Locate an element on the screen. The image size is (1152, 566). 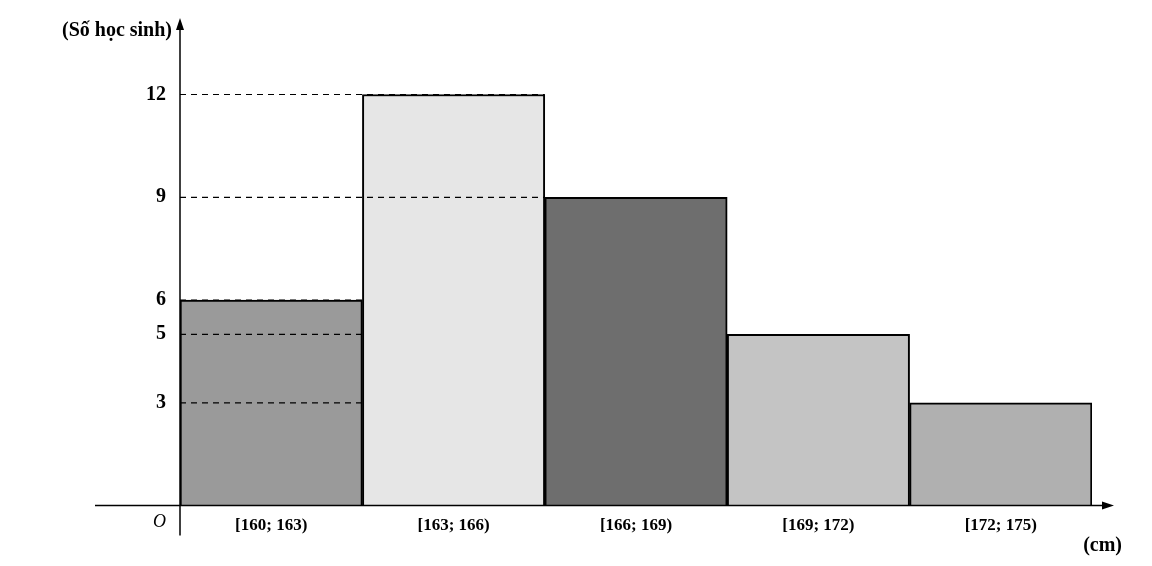
x-tick-label: [172; 175) is located at coordinates (1000, 525).